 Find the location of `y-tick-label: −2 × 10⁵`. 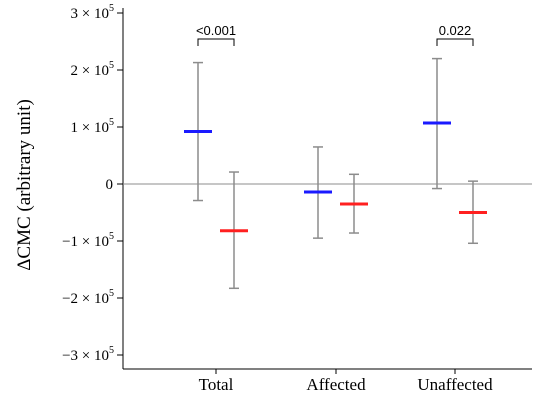

y-tick-label: −2 × 10⁵ is located at coordinates (88, 297).